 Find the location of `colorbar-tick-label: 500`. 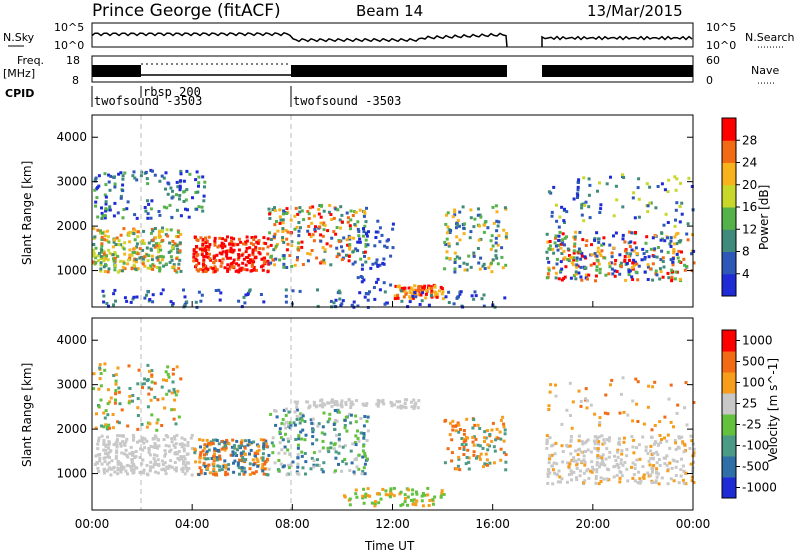

colorbar-tick-label: 500 is located at coordinates (753, 362).